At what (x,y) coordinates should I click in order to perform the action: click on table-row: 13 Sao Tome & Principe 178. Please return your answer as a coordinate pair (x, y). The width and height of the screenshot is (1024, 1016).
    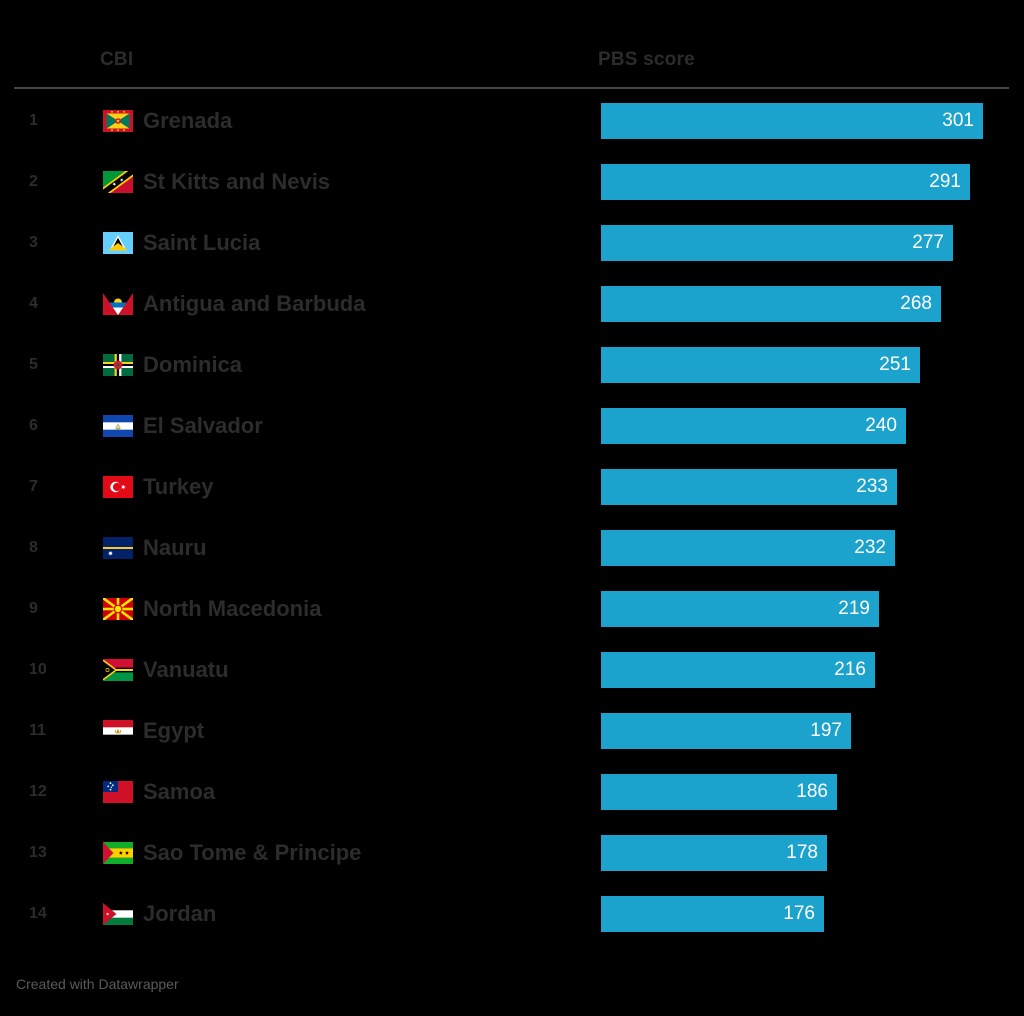
    Looking at the image, I should click on (512, 852).